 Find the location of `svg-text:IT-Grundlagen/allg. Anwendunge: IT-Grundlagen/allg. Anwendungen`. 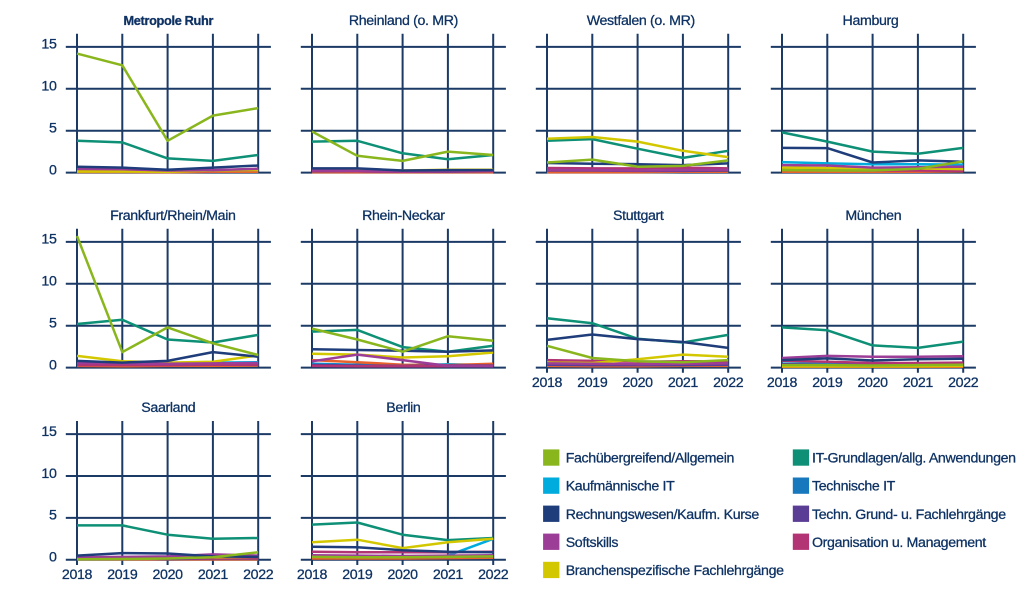

svg-text:IT-Grundlagen/allg. Anwendunge: IT-Grundlagen/allg. Anwendungen is located at coordinates (914, 459).